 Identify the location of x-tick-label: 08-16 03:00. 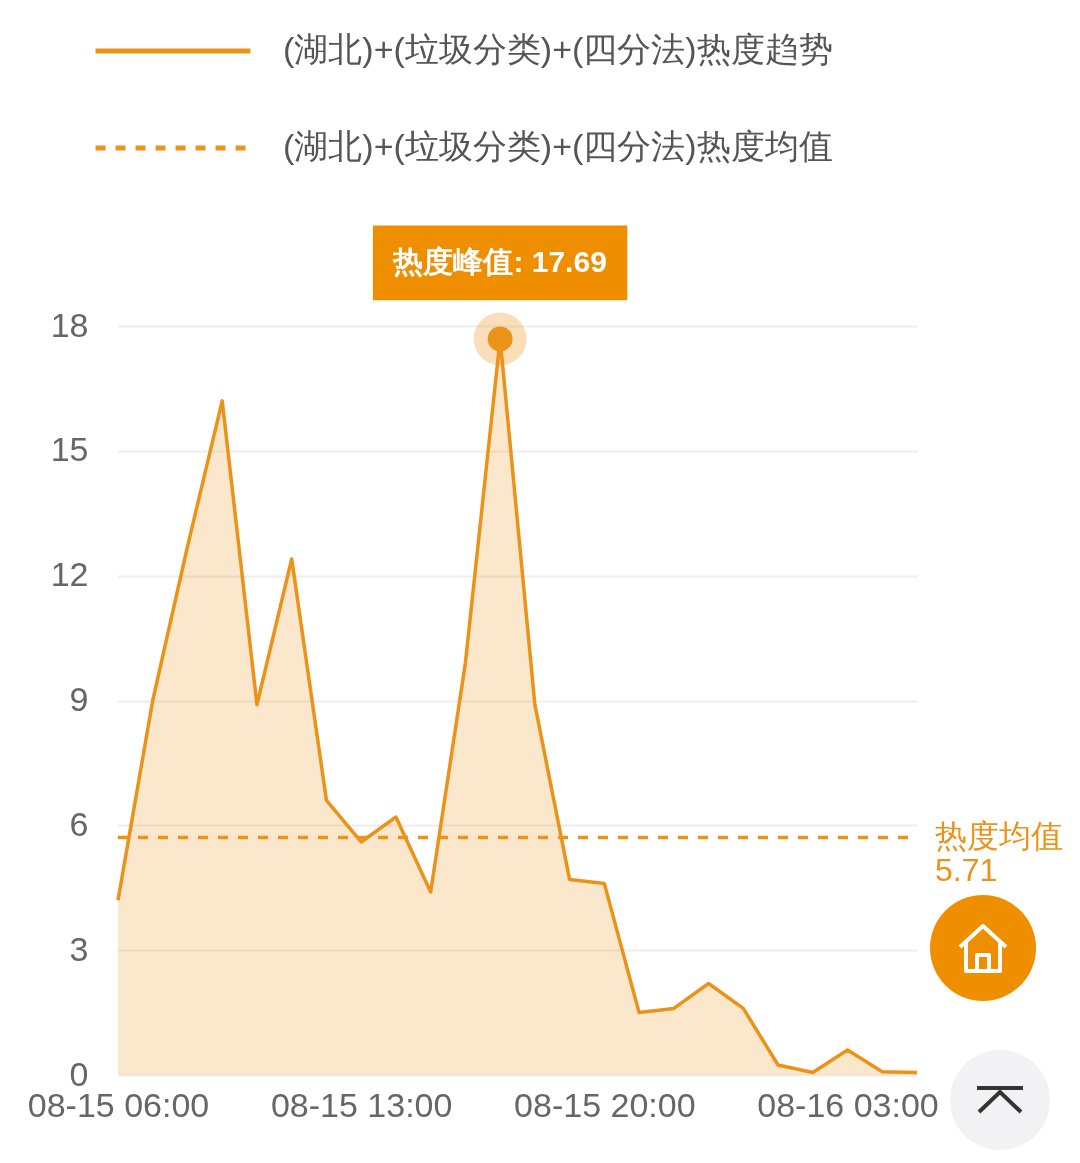
(848, 1104).